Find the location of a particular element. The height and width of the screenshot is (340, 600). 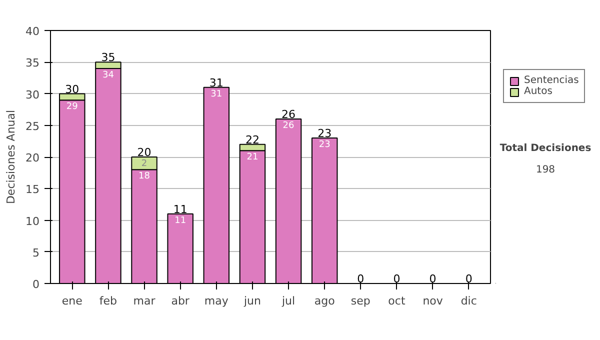

y-tick-label: 25 is located at coordinates (33, 126).